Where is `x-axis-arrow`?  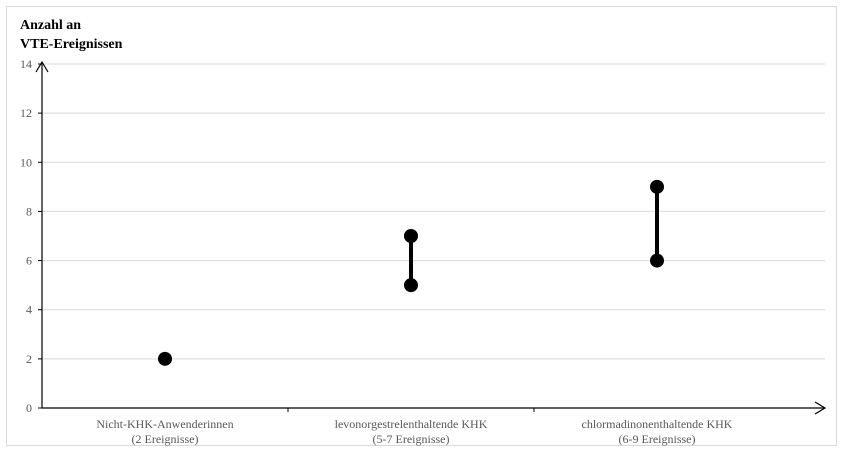
x-axis-arrow is located at coordinates (820, 408).